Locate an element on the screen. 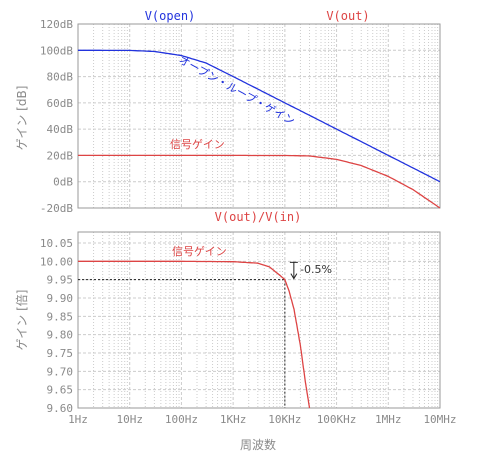 The height and width of the screenshot is (462, 482). x-tick-label: 100Hz is located at coordinates (181, 419).